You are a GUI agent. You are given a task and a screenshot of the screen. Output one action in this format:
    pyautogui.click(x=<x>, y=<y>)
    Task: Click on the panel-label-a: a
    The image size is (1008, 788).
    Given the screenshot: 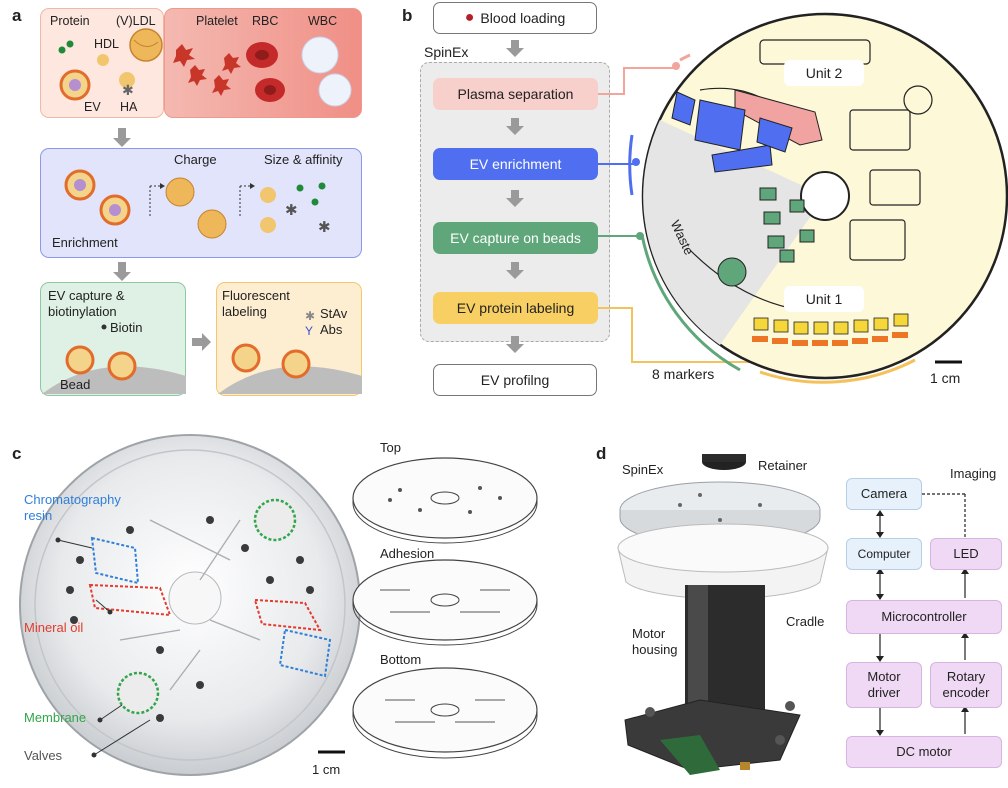 What is the action you would take?
    pyautogui.click(x=17, y=15)
    